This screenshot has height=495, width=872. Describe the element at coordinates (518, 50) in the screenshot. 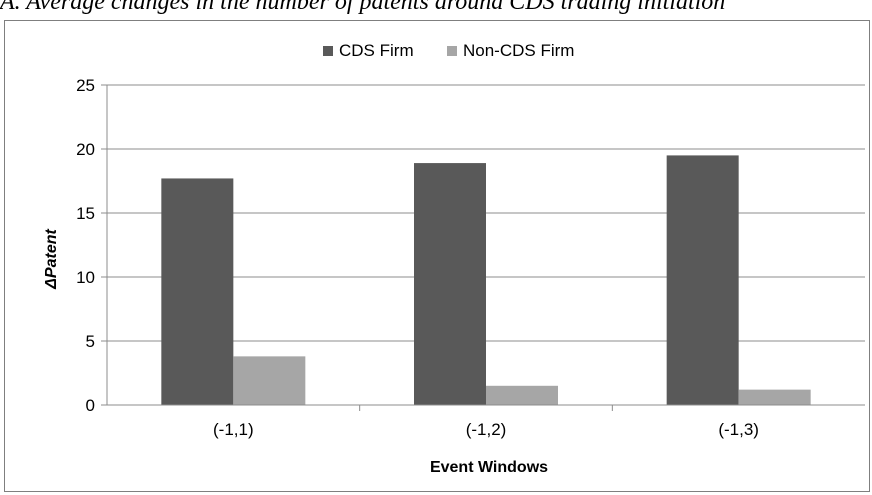

I see `legend-label-non-cds-firm: Non-CDS Firm` at that location.